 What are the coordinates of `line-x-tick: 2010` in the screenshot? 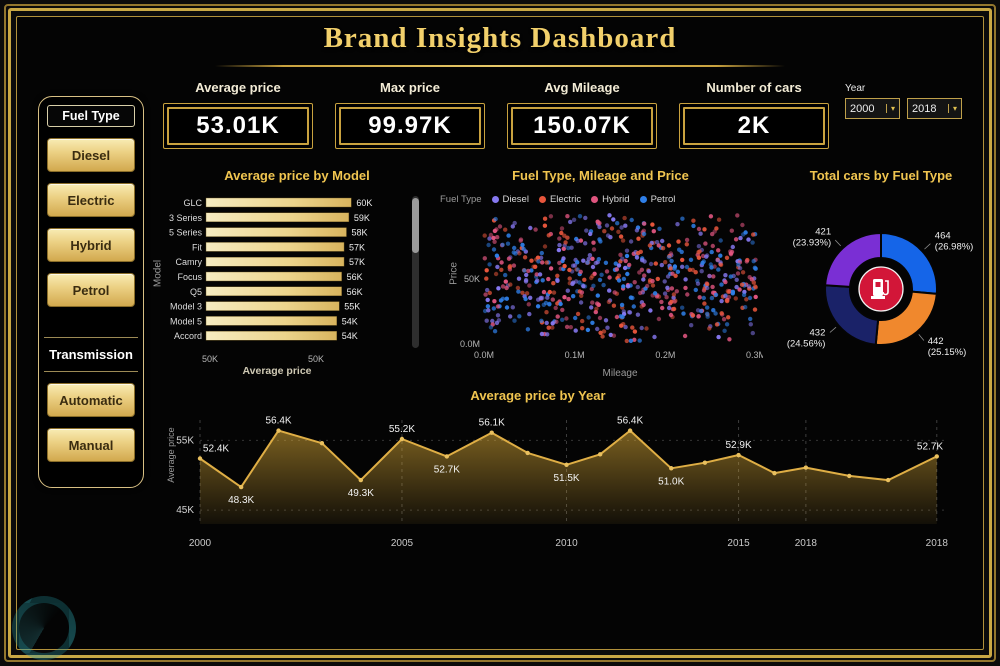 It's located at (566, 543).